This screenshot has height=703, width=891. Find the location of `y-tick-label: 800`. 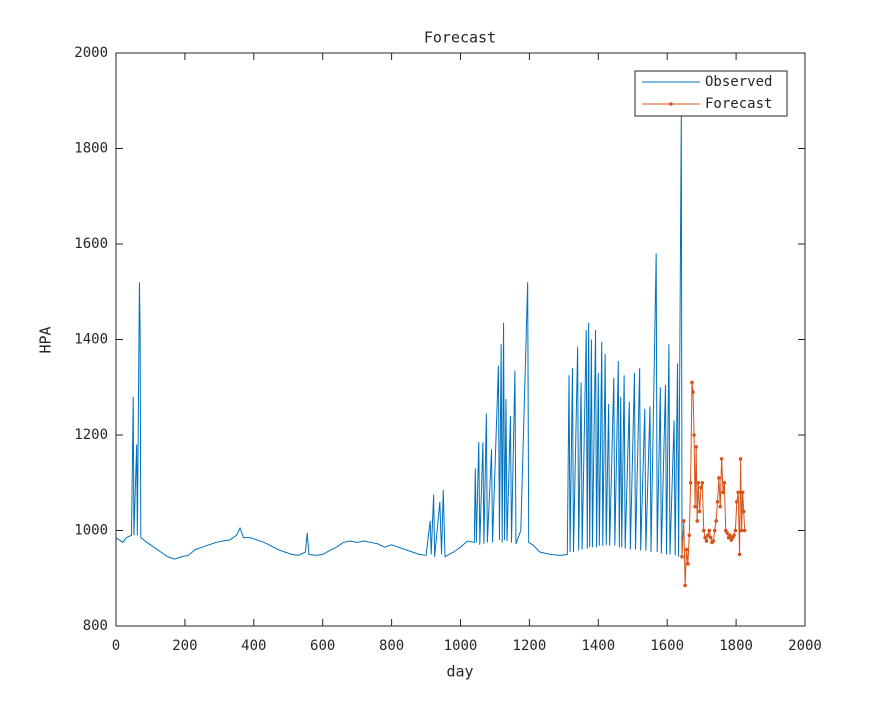

y-tick-label: 800 is located at coordinates (95, 626).